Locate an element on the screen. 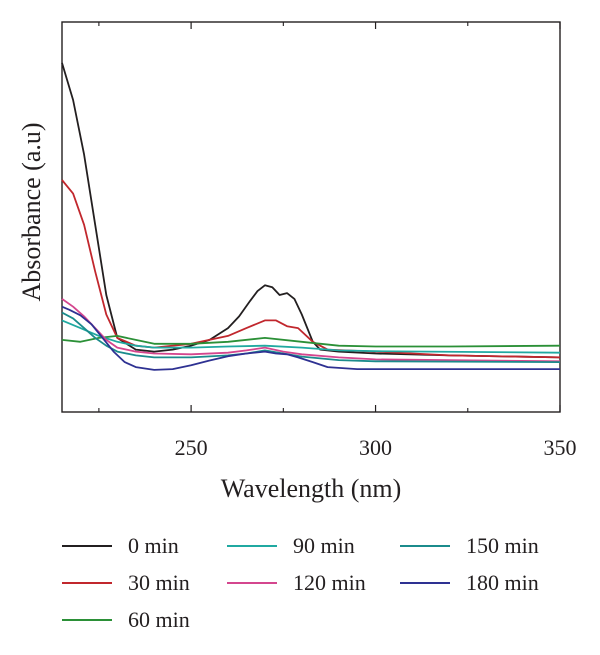  x-tick-label: 300 is located at coordinates (375, 447).